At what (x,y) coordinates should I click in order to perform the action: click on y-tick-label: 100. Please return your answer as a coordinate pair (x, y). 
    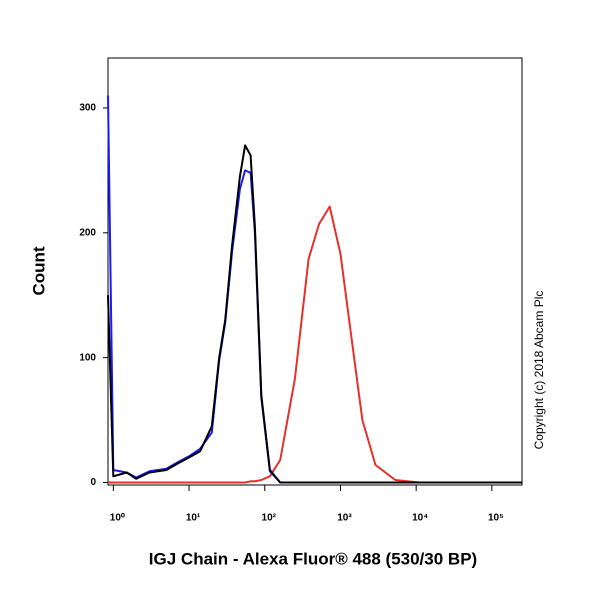
    Looking at the image, I should click on (87, 357).